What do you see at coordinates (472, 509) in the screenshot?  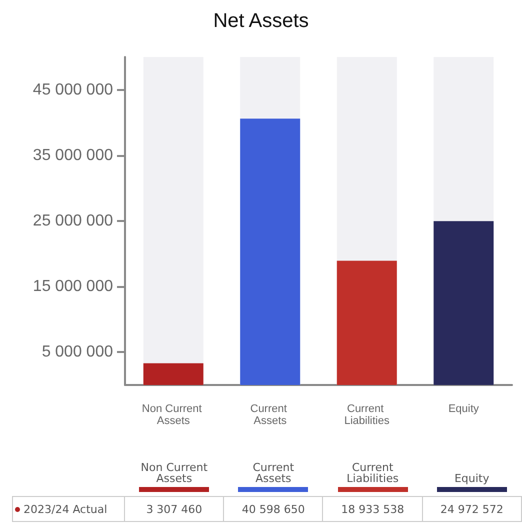 I see `data-label: 24 972 572` at bounding box center [472, 509].